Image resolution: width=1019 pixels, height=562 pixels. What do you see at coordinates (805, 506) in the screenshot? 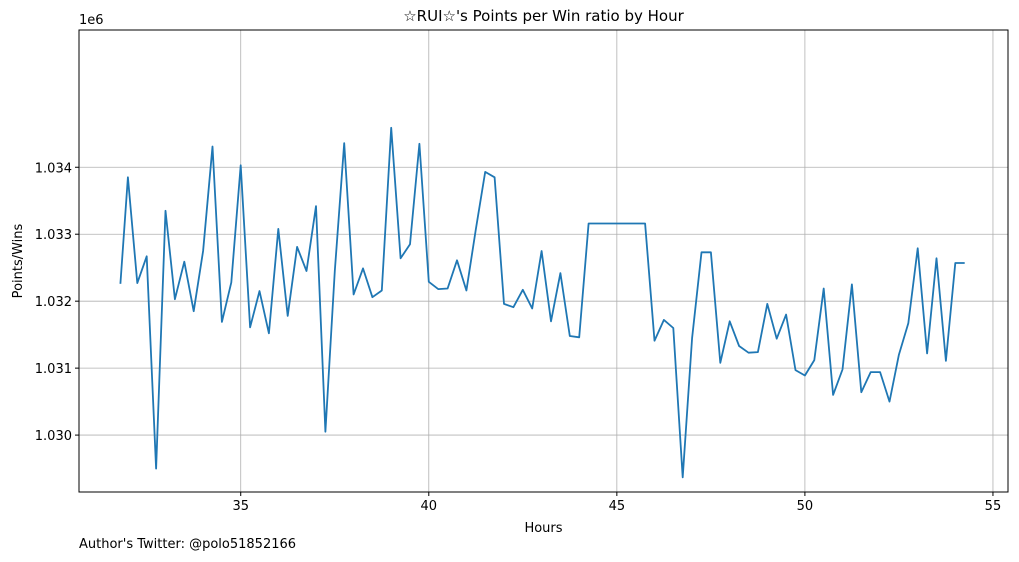
I see `x-tick-label: 50` at bounding box center [805, 506].